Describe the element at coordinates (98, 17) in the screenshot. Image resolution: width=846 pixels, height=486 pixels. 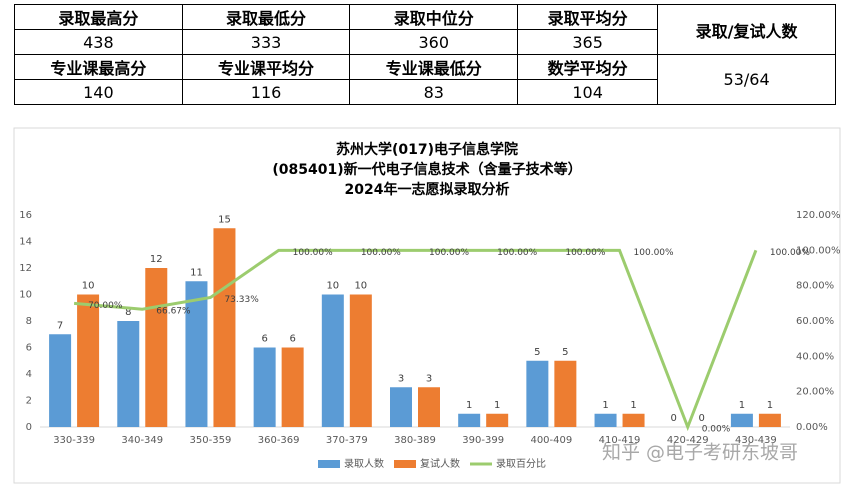
I see `cell: 录取最高分` at that location.